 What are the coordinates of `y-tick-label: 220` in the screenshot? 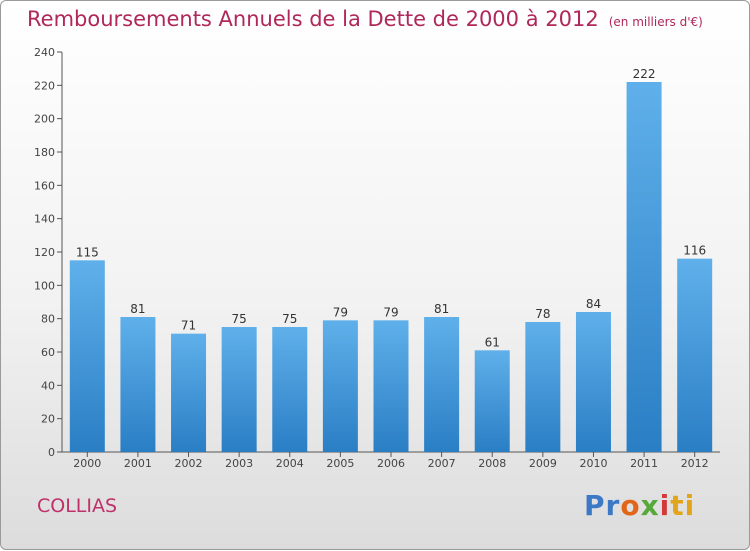 It's located at (44, 85).